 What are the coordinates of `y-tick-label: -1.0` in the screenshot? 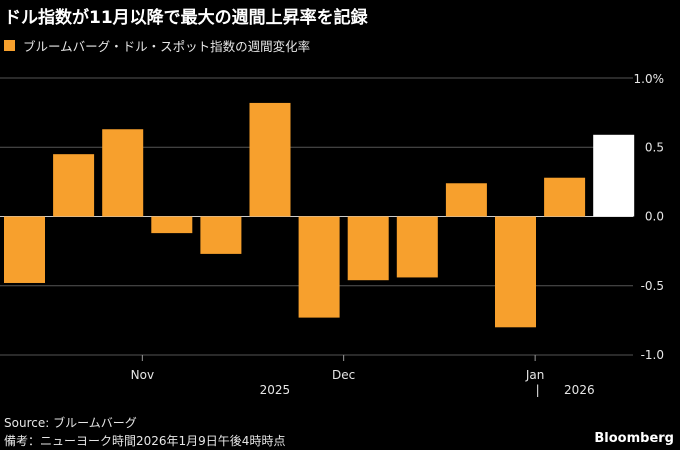 It's located at (652, 355).